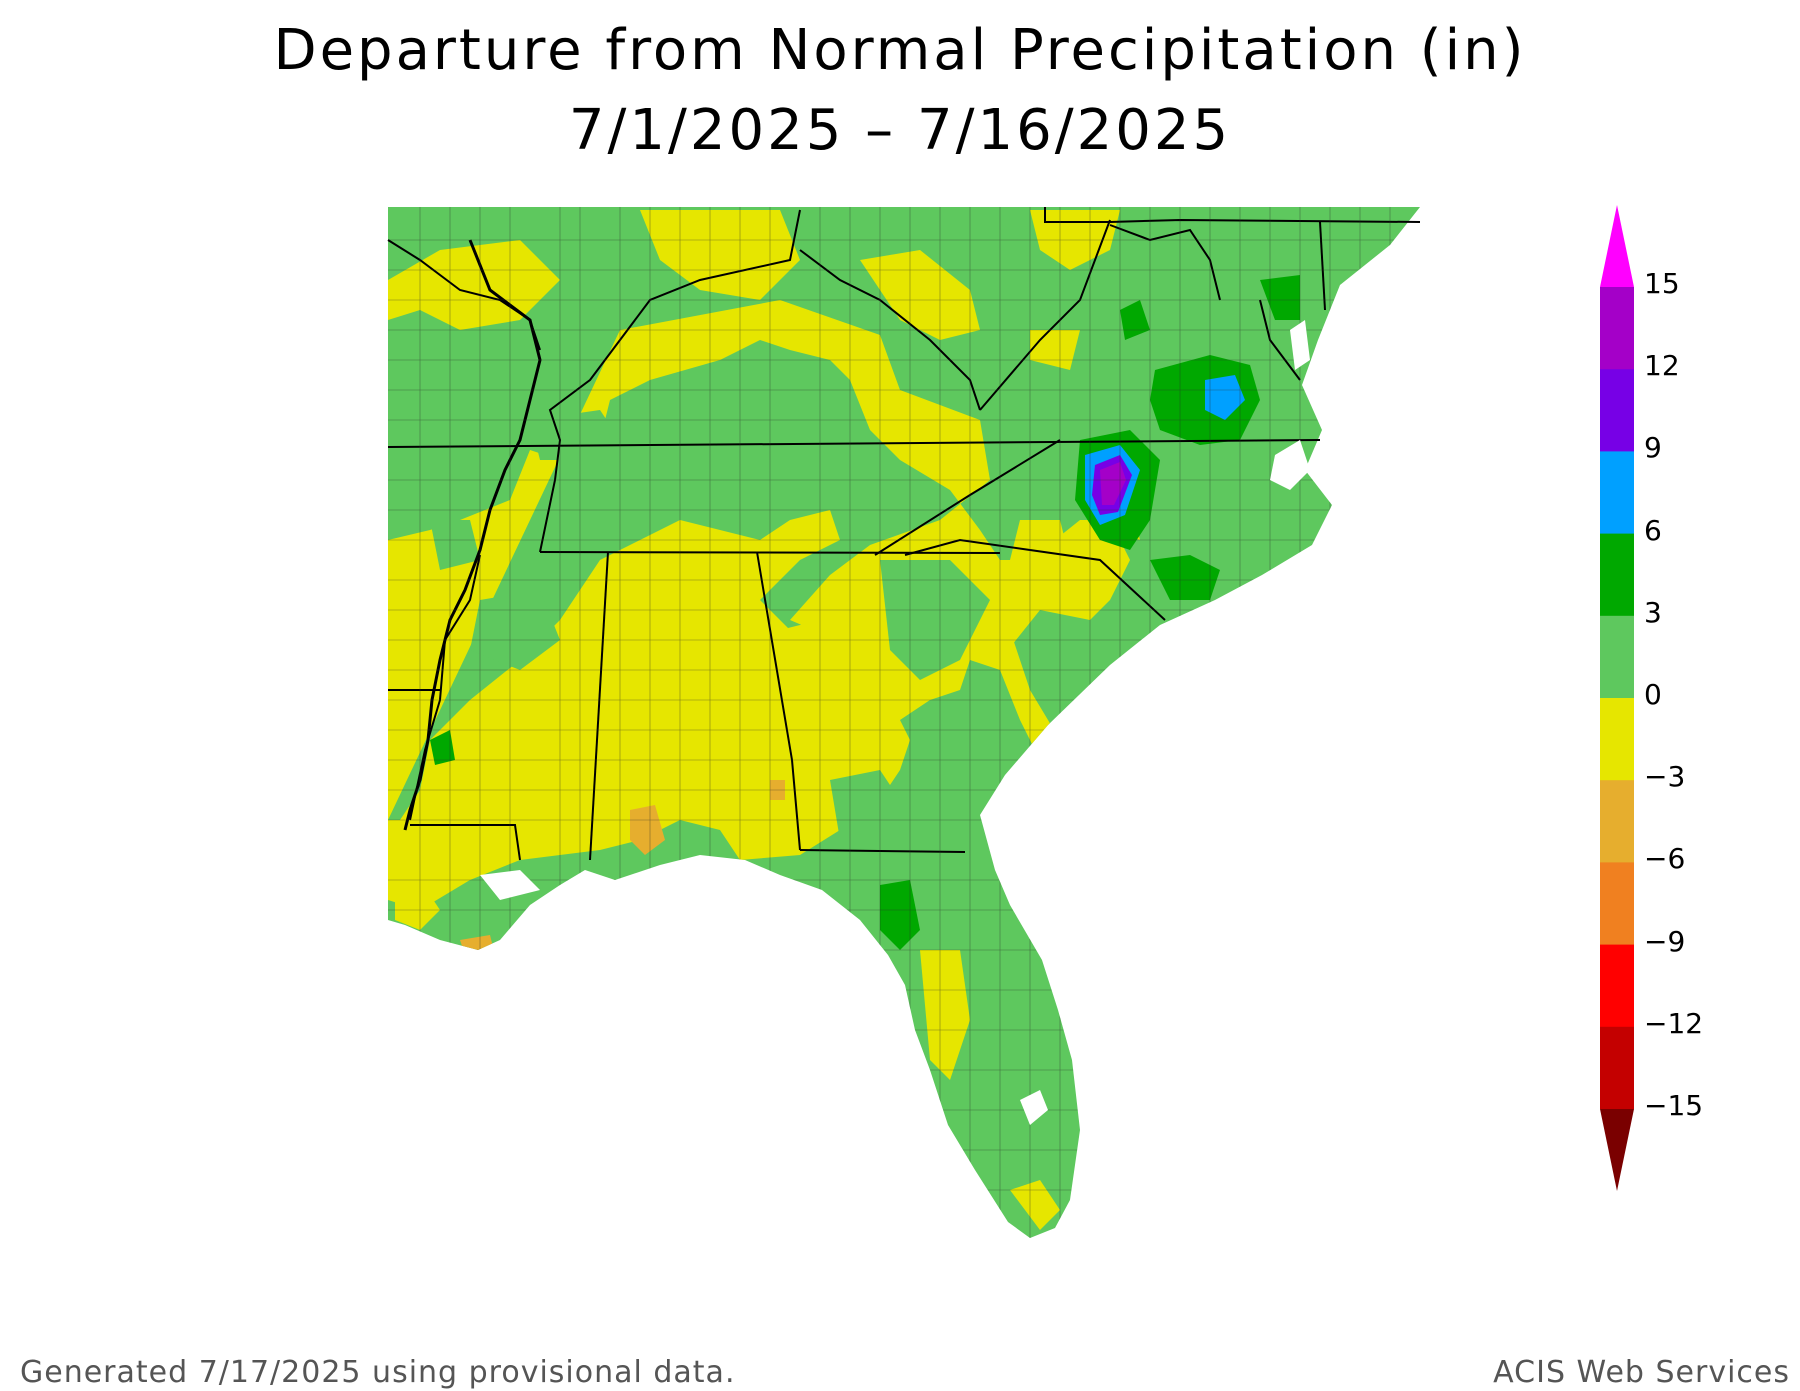 The image size is (1800, 1391). What do you see at coordinates (1653, 612) in the screenshot?
I see `colorbar-tick-label: 3` at bounding box center [1653, 612].